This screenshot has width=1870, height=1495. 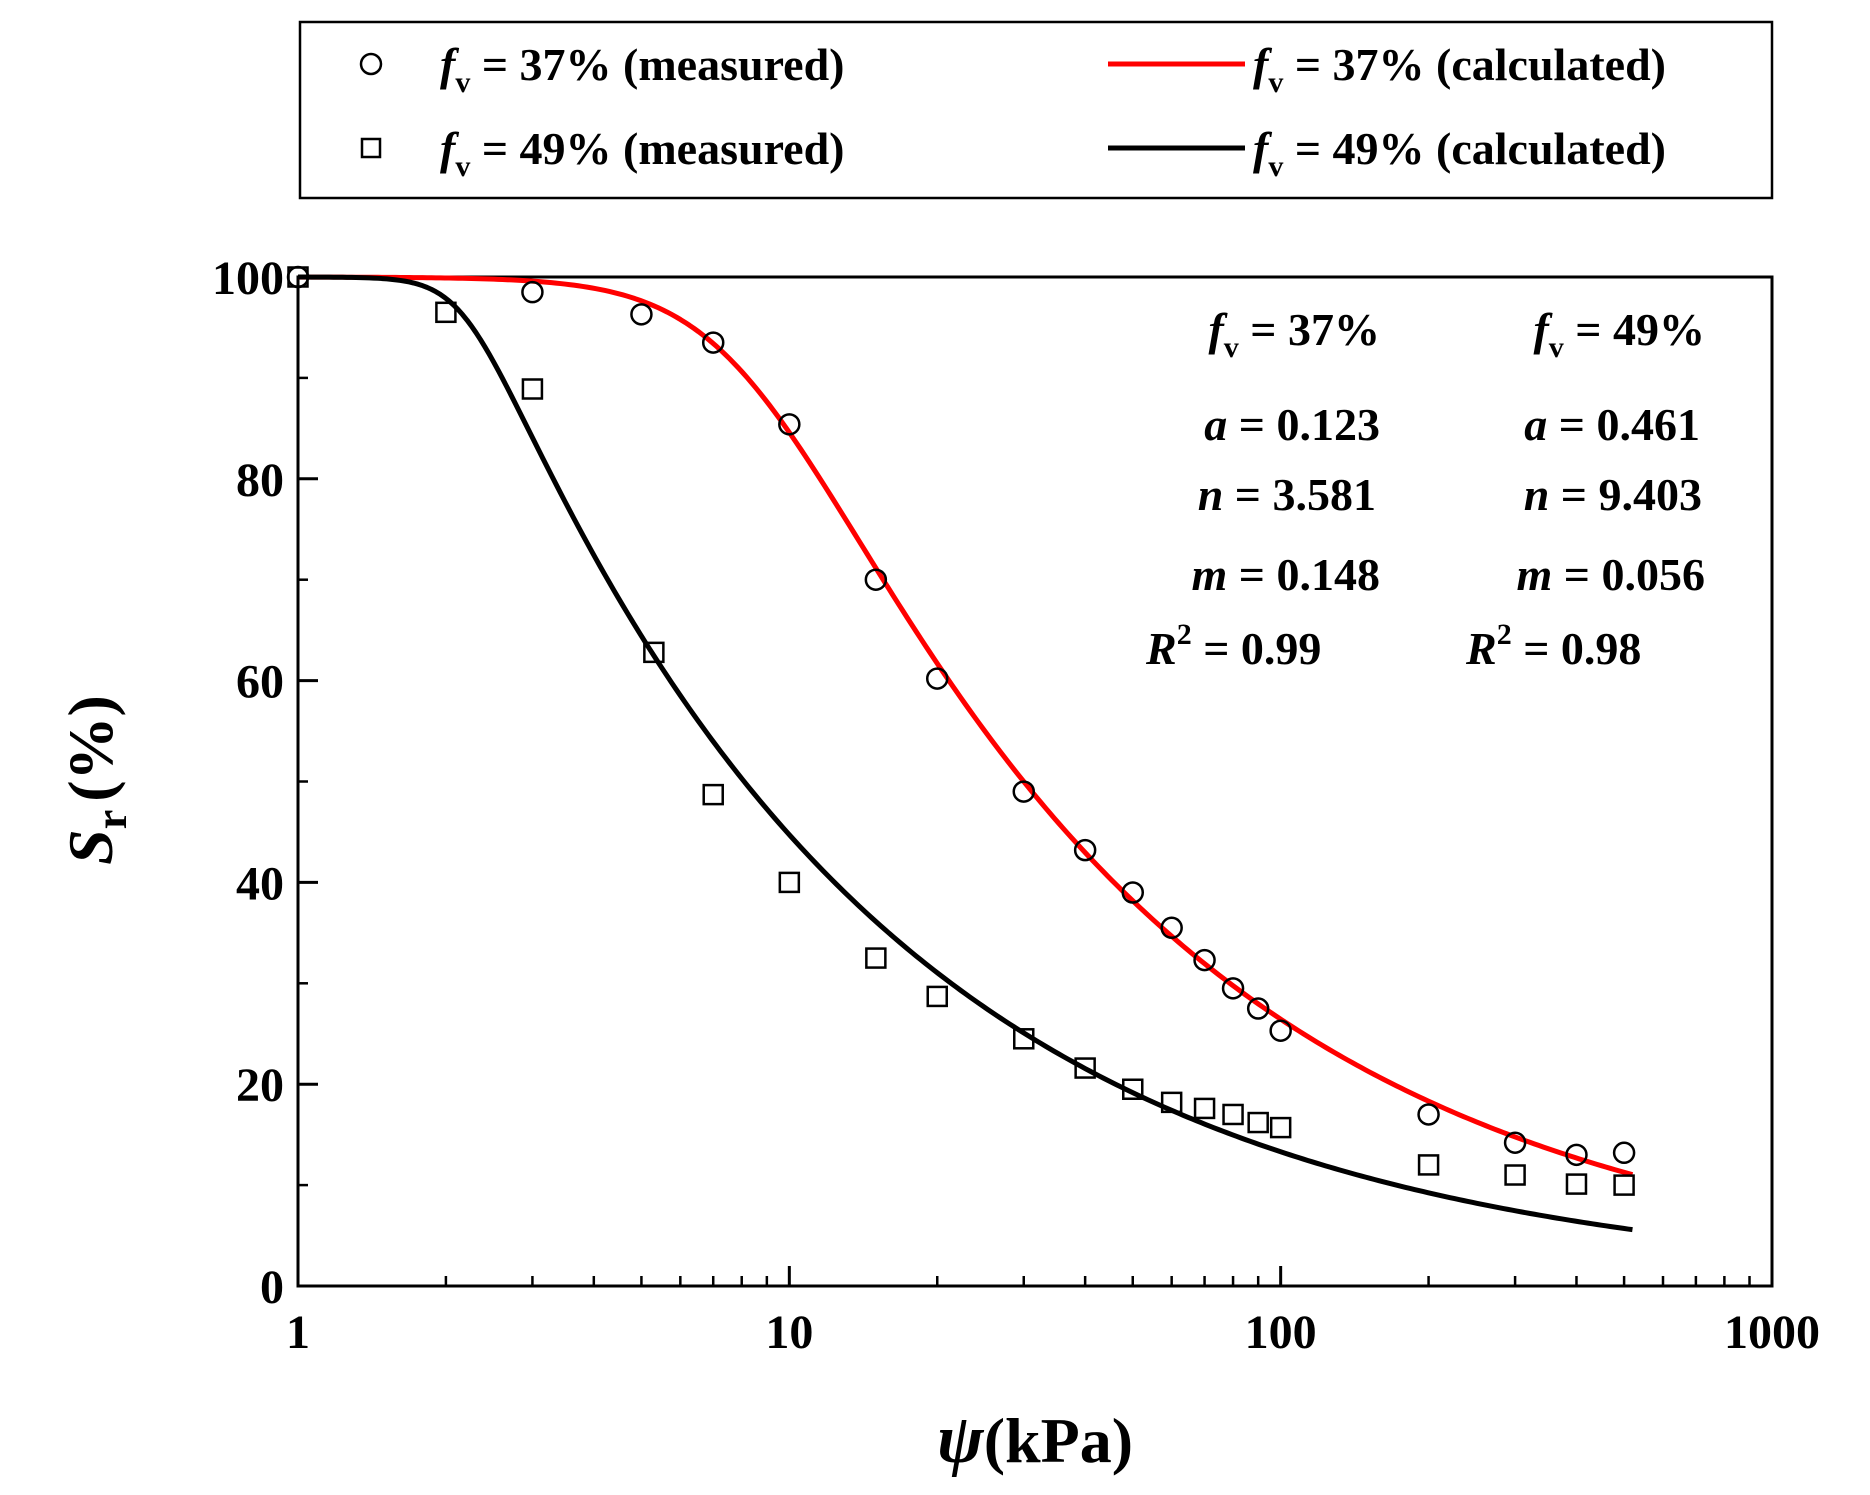 What do you see at coordinates (260, 682) in the screenshot?
I see `y-tick-label: 60` at bounding box center [260, 682].